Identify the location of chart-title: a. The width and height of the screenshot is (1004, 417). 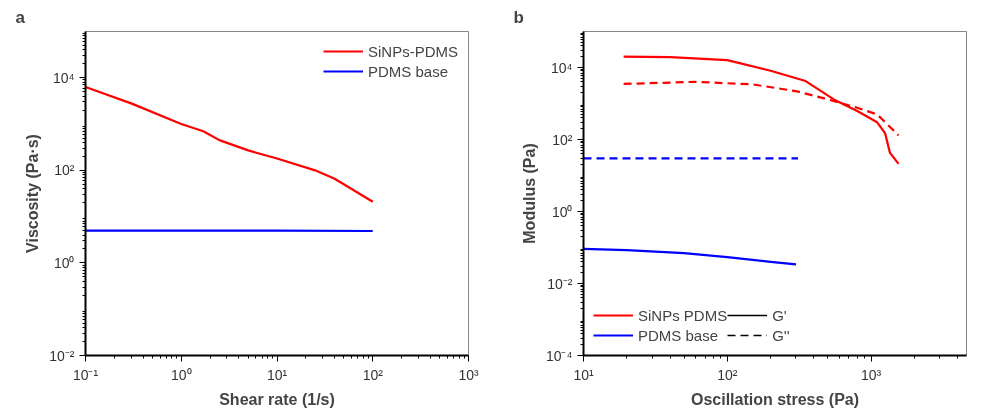
(20, 17).